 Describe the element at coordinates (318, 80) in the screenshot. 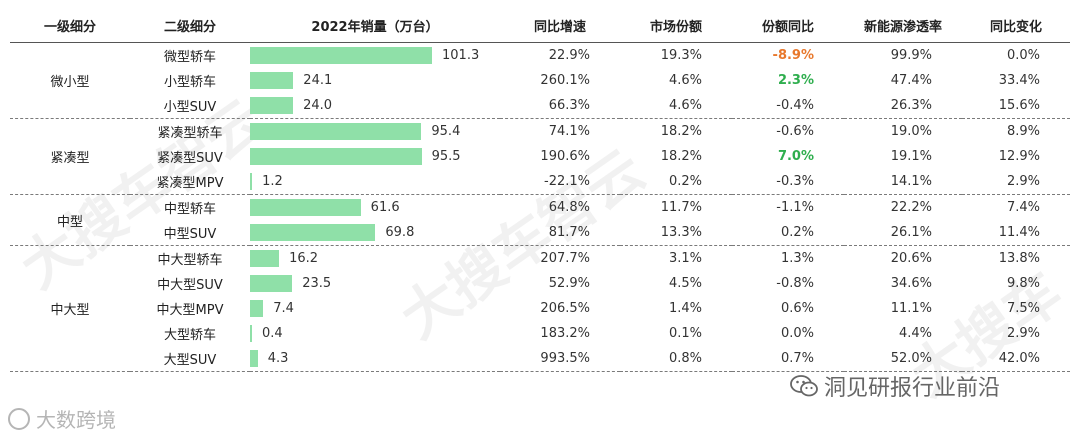

I see `sales-value-label: 24.1` at that location.